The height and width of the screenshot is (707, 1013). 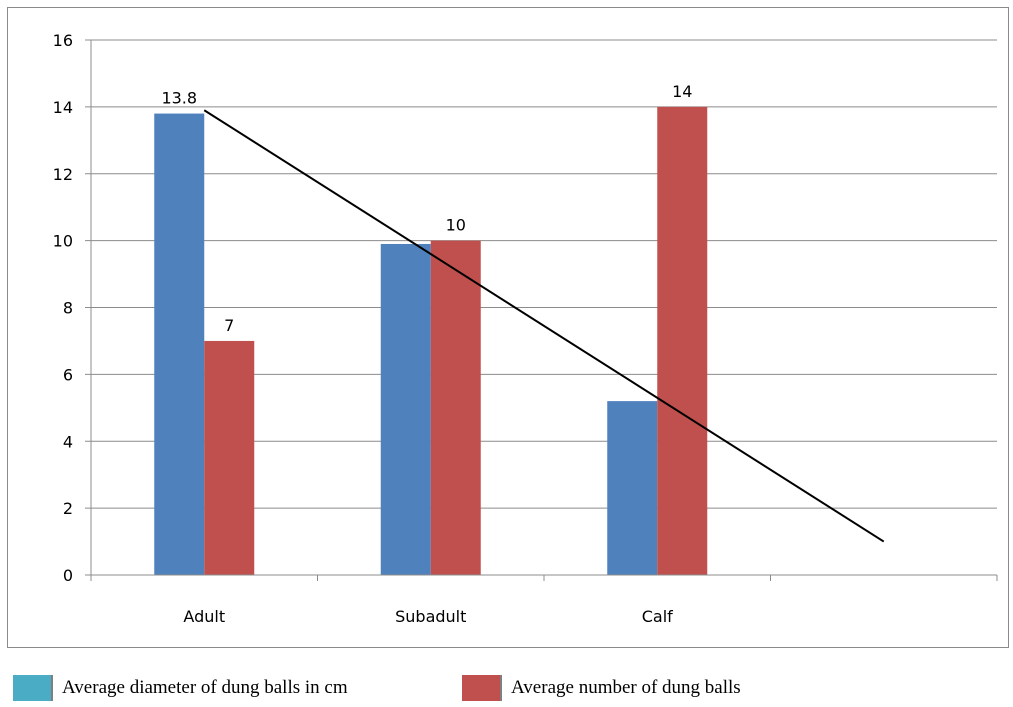 What do you see at coordinates (682, 91) in the screenshot?
I see `data-label: 14` at bounding box center [682, 91].